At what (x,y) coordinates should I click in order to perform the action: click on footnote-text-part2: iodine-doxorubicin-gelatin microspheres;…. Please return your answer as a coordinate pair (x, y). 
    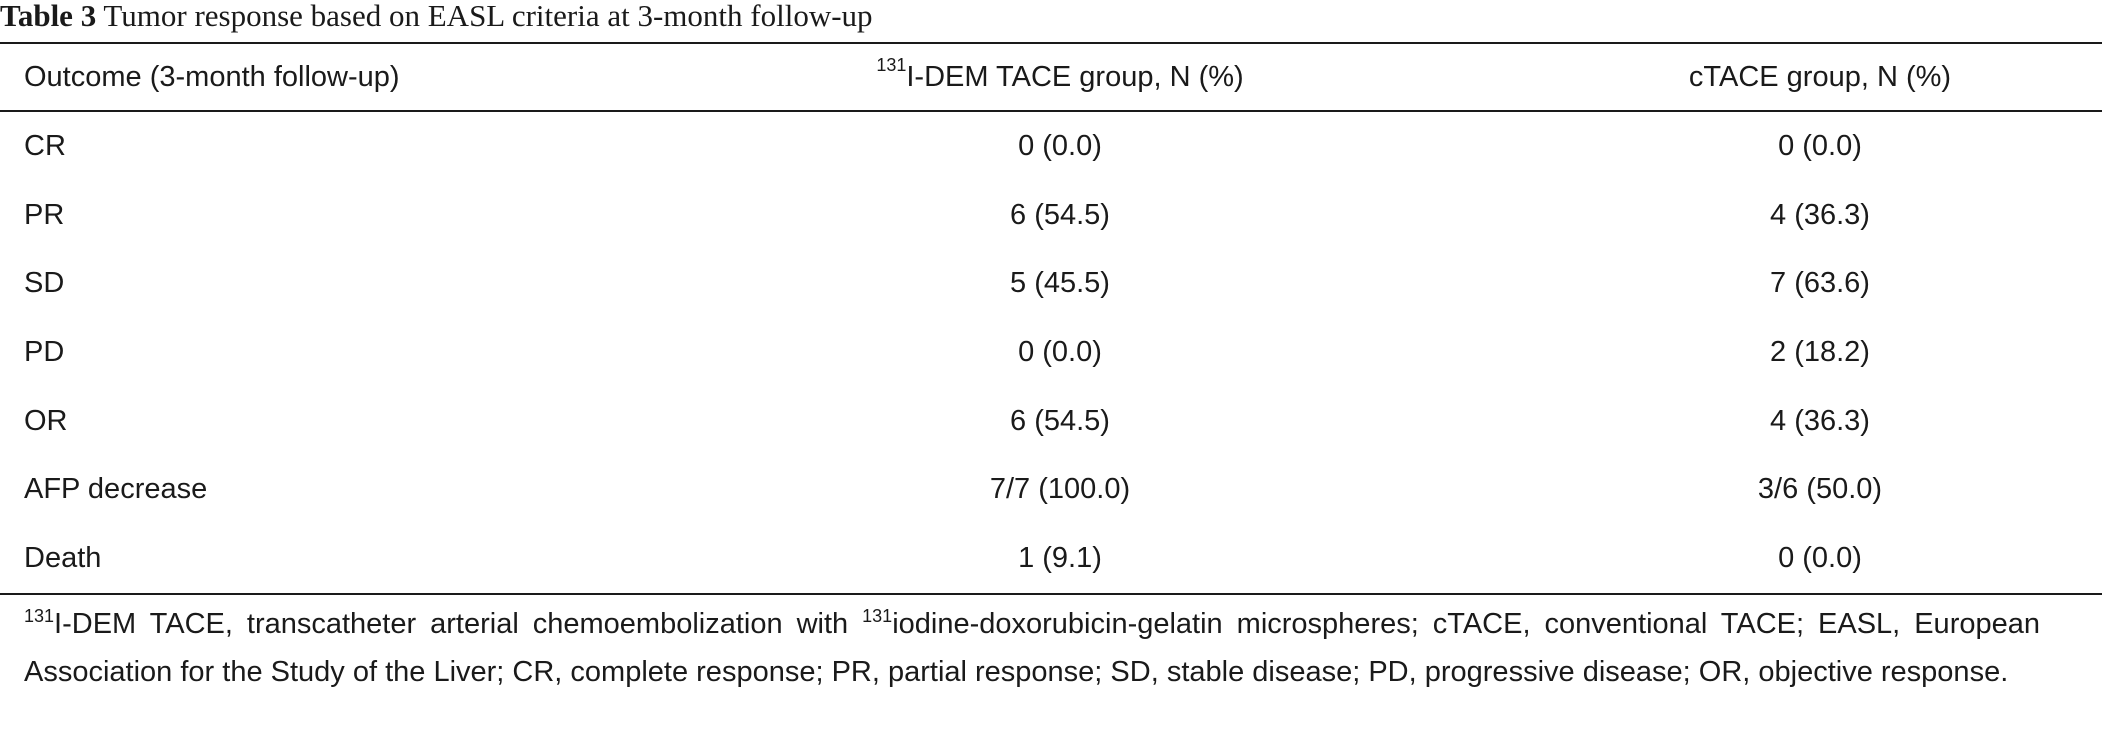
    Looking at the image, I should click on (1032, 648).